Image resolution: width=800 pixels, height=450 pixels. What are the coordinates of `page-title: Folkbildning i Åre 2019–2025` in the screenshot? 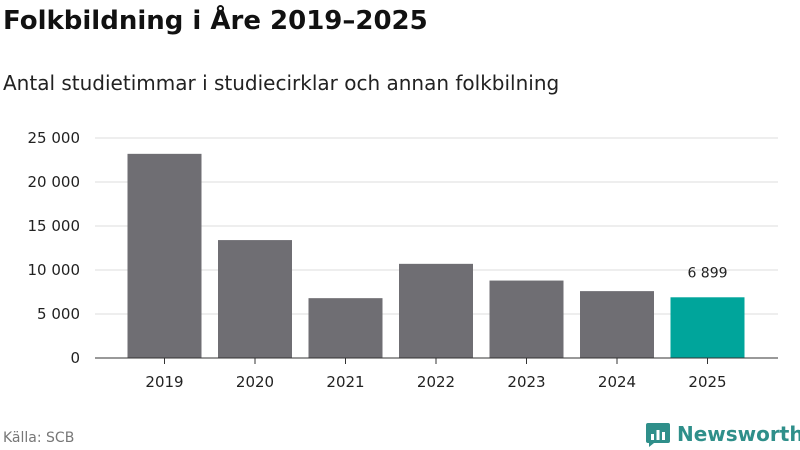 It's located at (215, 21).